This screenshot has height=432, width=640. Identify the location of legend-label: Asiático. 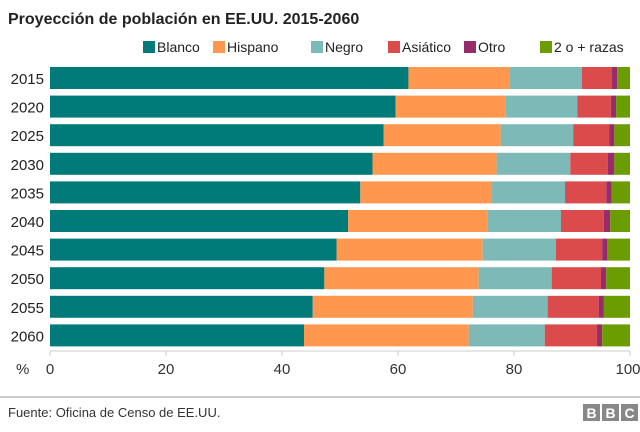
(426, 47).